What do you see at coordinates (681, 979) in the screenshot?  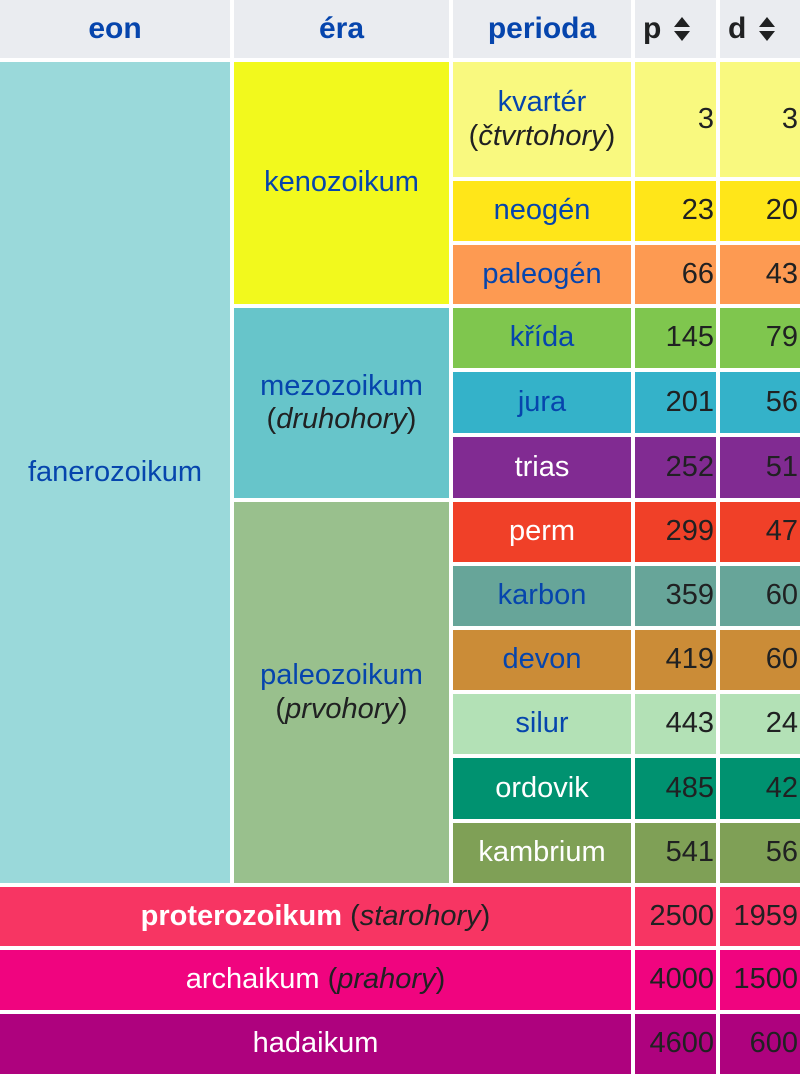 I see `value-text: 4000` at bounding box center [681, 979].